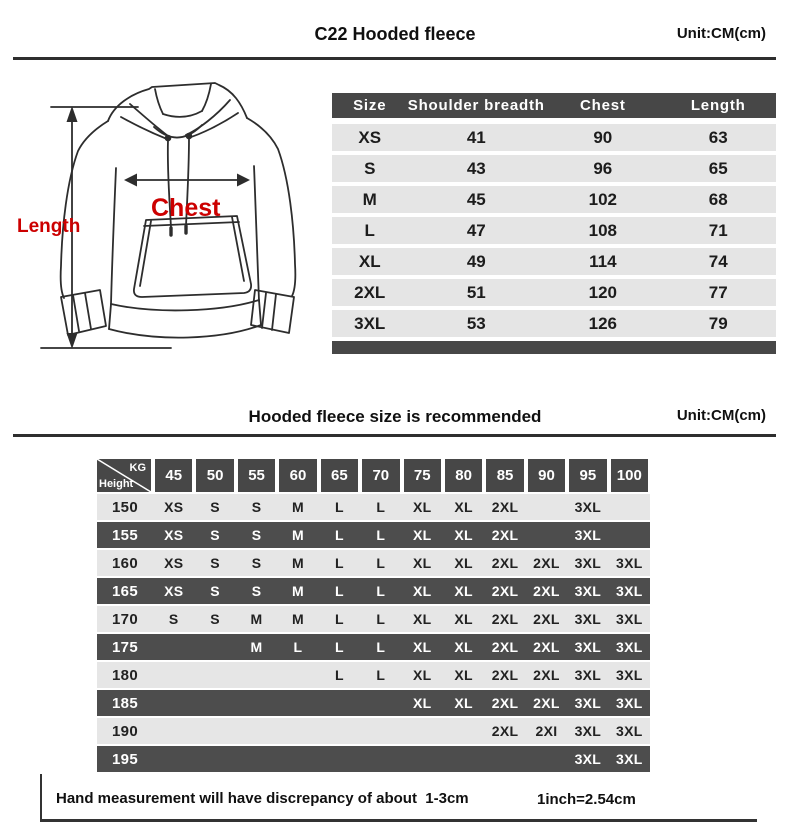 This screenshot has height=839, width=790. Describe the element at coordinates (554, 168) in the screenshot. I see `size-table-row: S 43 96 65` at that location.